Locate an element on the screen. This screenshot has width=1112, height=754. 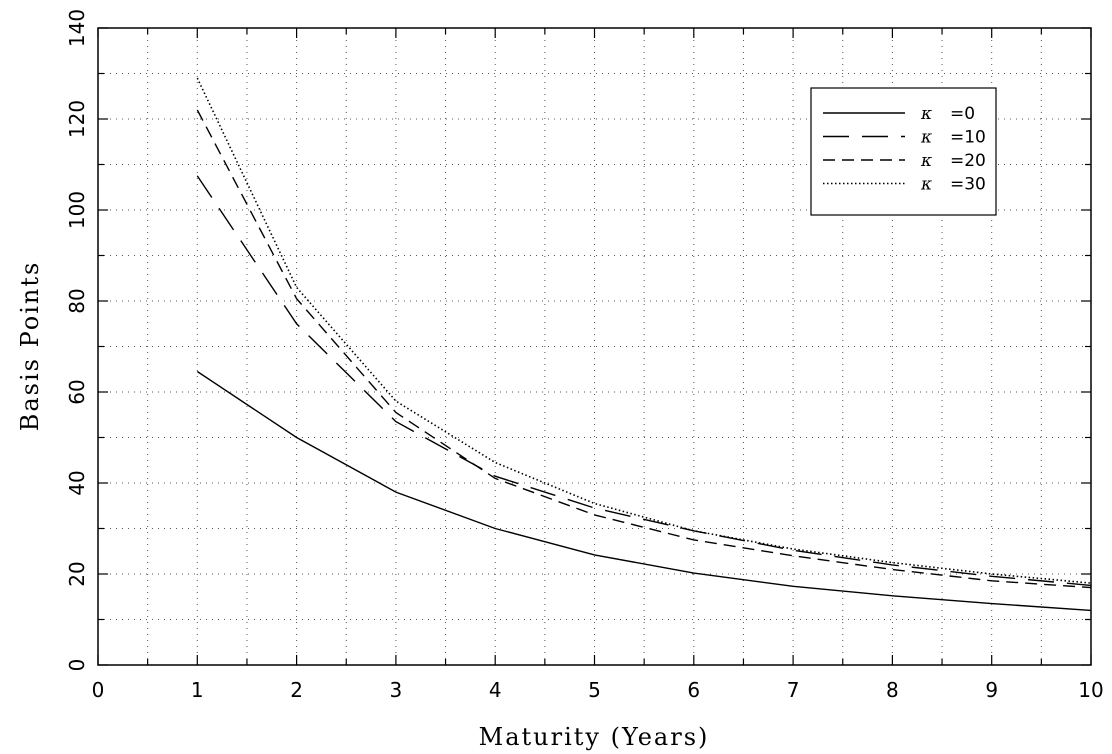
y-tick-label: 20 is located at coordinates (77, 573).